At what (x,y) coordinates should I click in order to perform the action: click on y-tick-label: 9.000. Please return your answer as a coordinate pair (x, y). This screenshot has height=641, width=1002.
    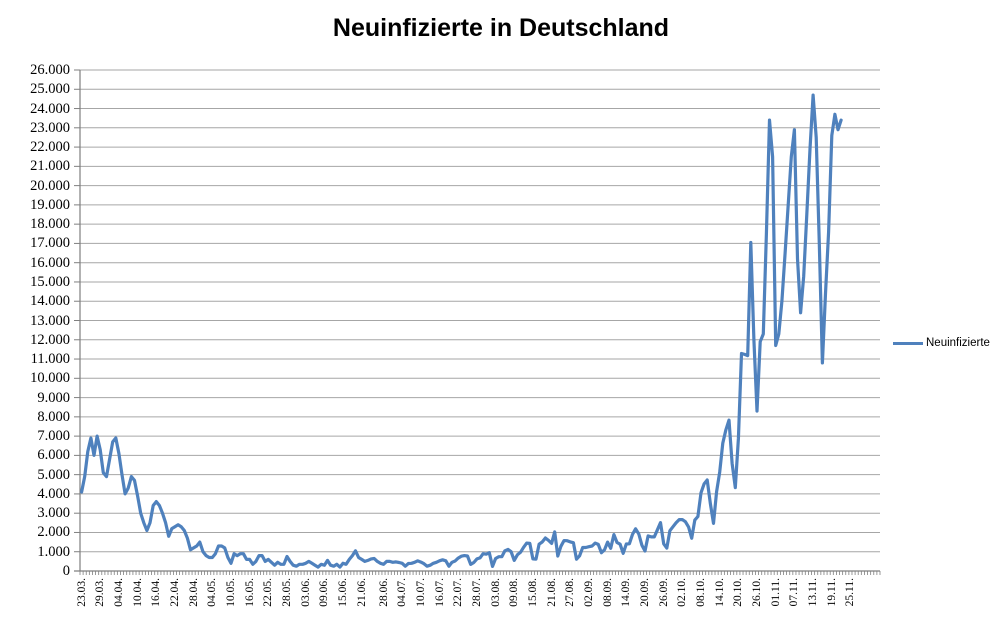
    Looking at the image, I should click on (53, 397).